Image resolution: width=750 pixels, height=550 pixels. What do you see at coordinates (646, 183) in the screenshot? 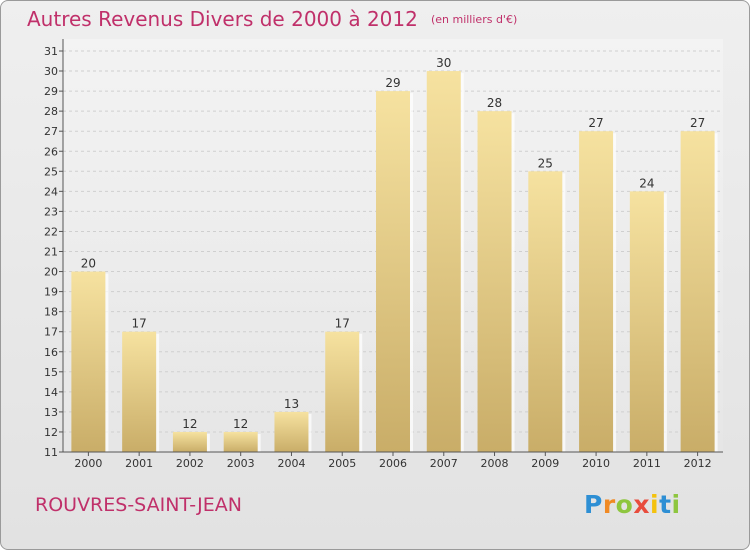
I see `bar-value-label: 24` at bounding box center [646, 183].